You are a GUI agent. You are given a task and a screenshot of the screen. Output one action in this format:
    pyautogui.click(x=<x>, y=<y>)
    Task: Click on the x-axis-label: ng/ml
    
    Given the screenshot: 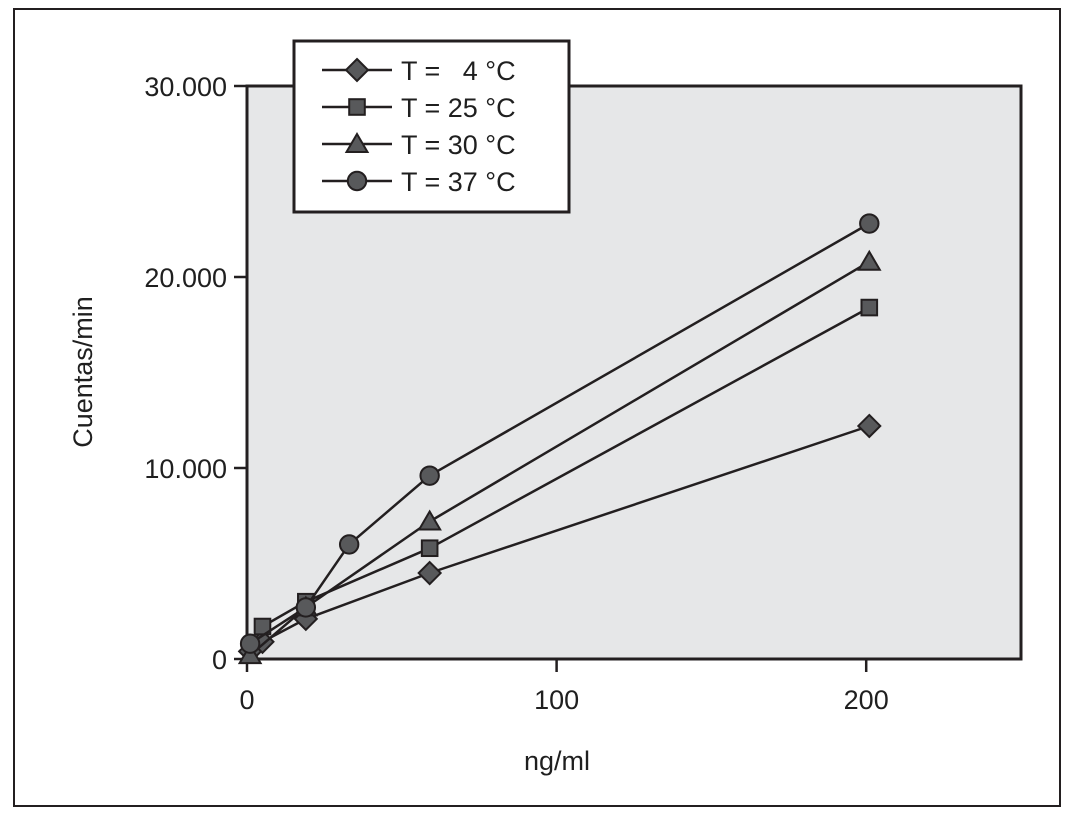 What is the action you would take?
    pyautogui.click(x=557, y=761)
    